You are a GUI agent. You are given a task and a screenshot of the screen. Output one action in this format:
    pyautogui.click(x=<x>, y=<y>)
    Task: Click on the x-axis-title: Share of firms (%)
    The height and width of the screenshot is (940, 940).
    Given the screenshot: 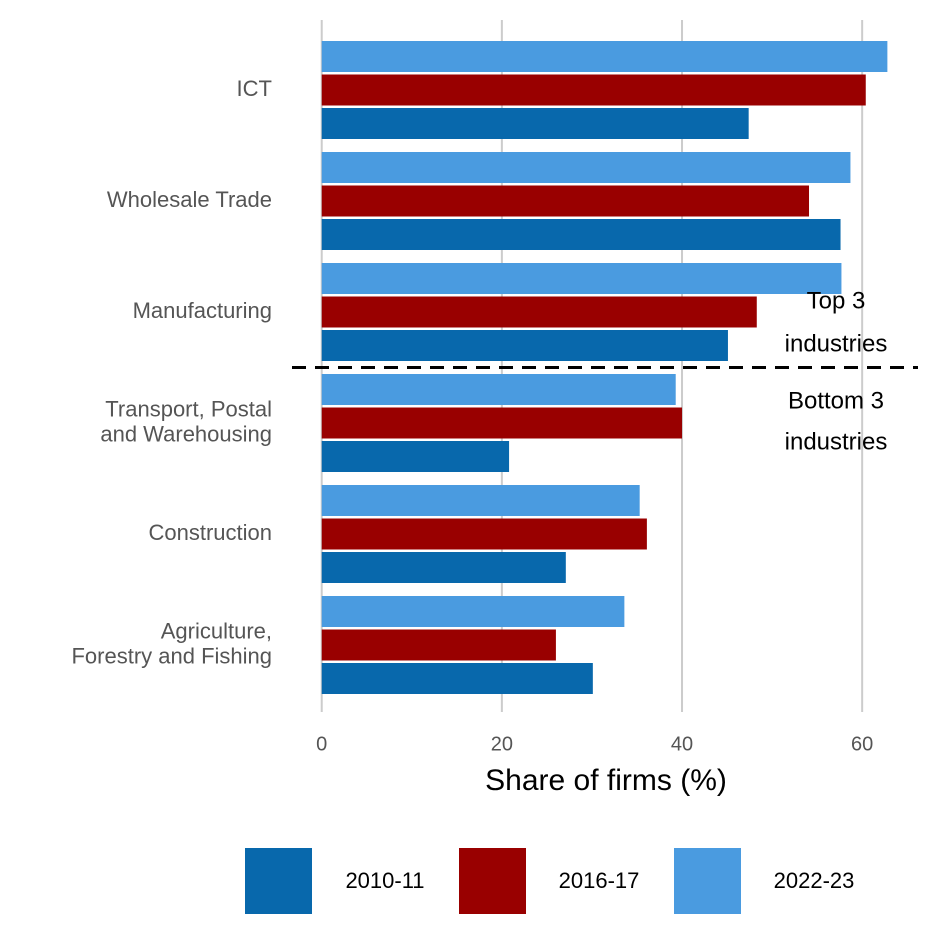 What is the action you would take?
    pyautogui.click(x=606, y=780)
    